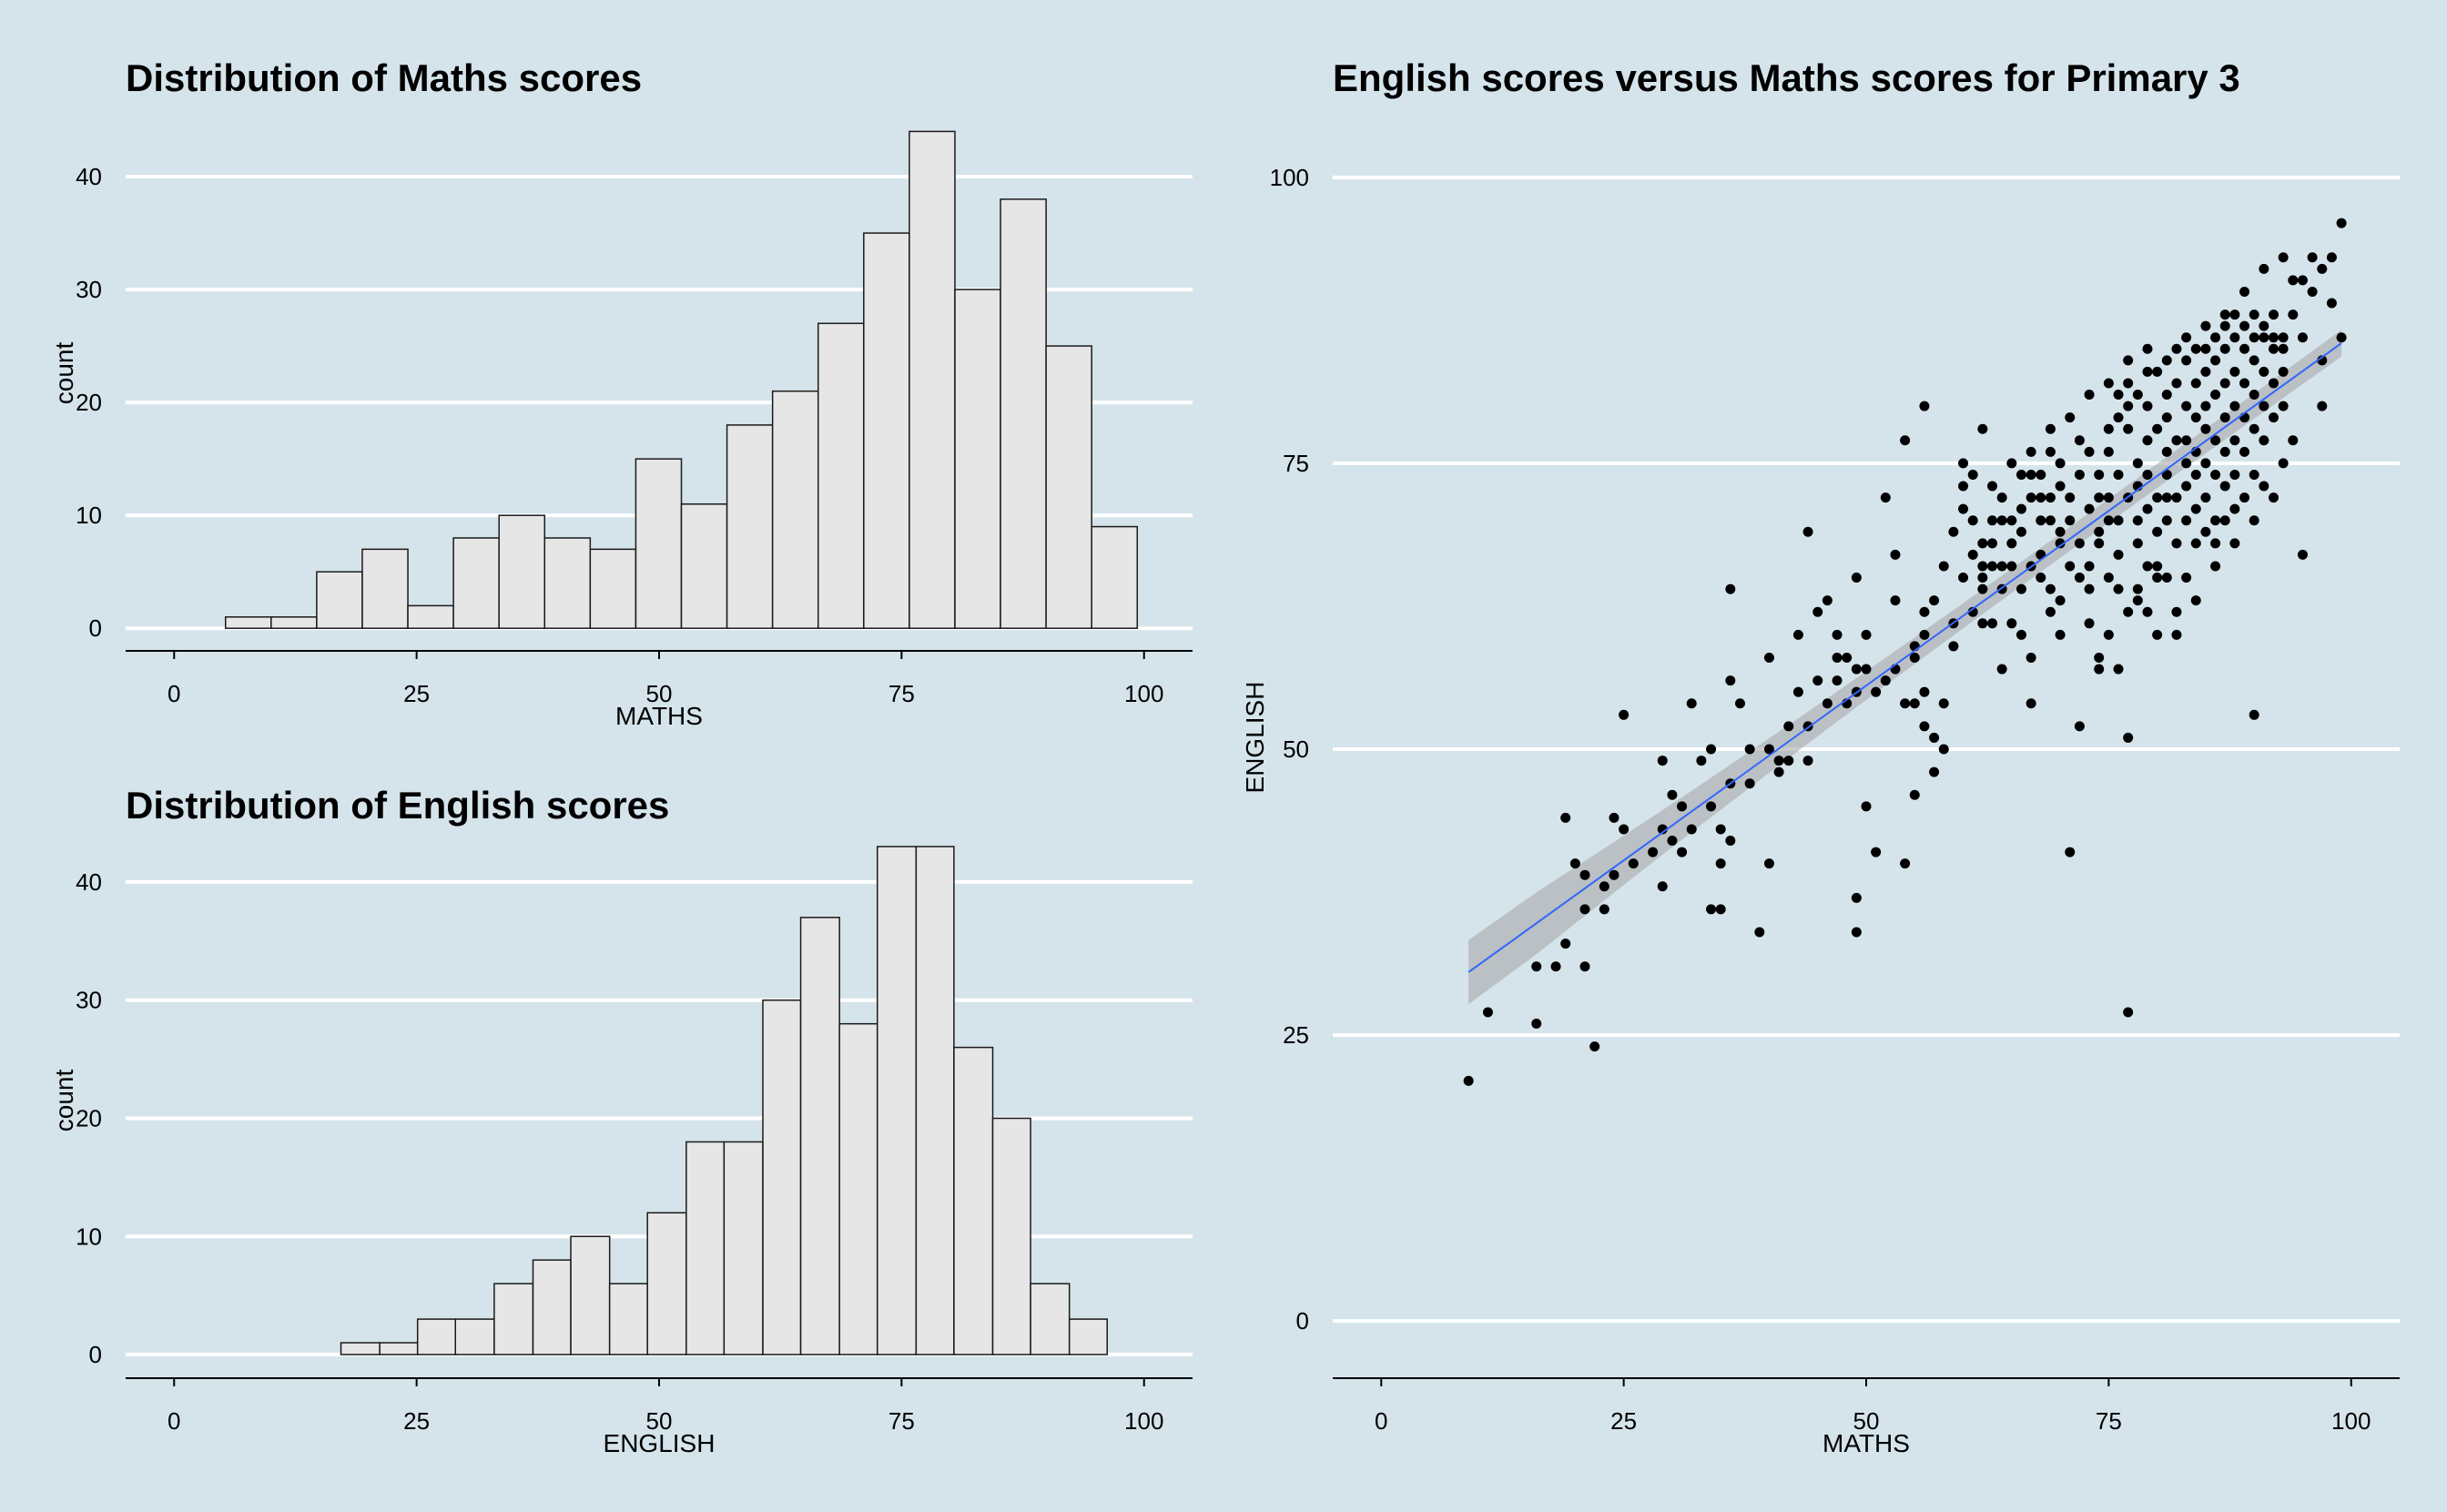 This screenshot has width=2447, height=1512. What do you see at coordinates (1296, 749) in the screenshot?
I see `scatter-y-tick-label: 50` at bounding box center [1296, 749].